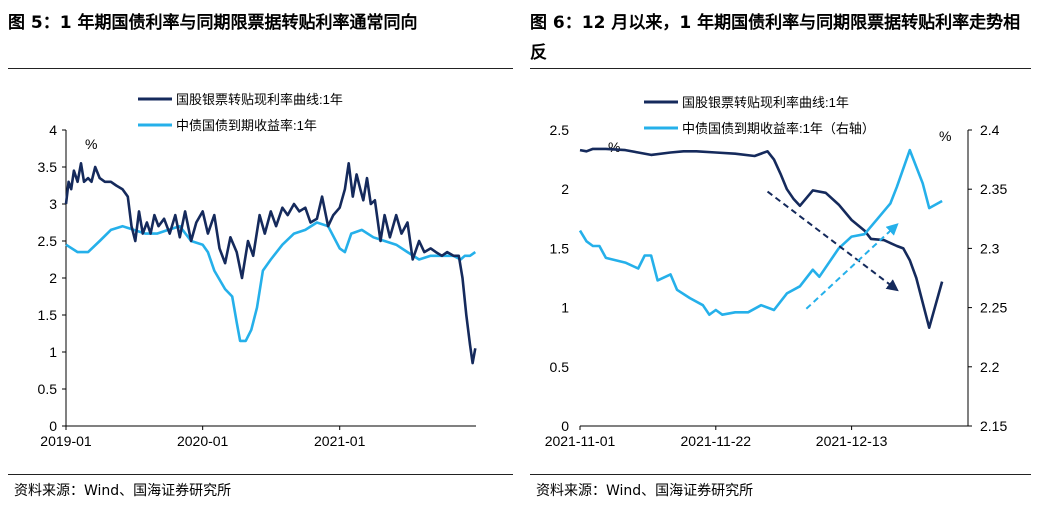  I want to click on y-right-tick-label: 2.25, so click(993, 308).